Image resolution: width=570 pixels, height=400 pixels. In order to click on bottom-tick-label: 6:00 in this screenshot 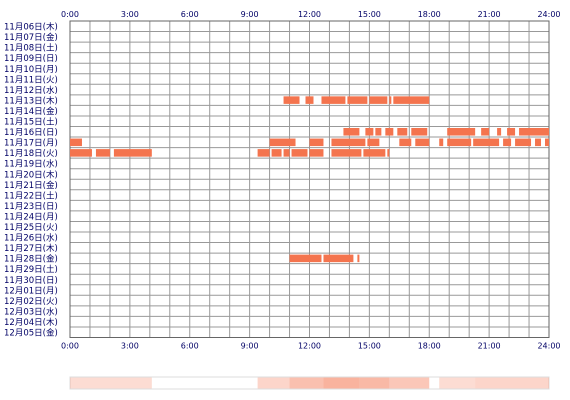, I will do `click(190, 346)`.